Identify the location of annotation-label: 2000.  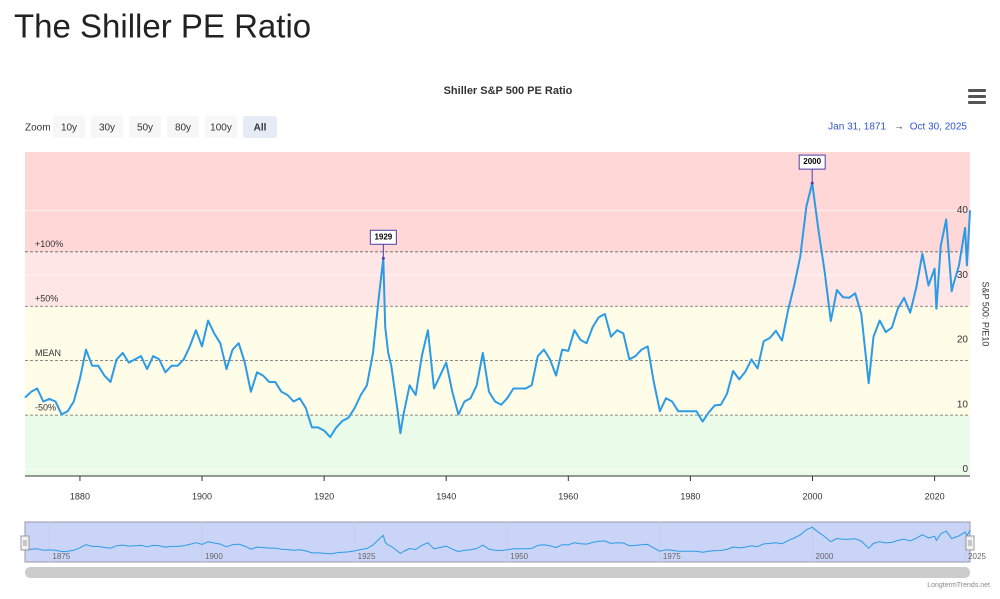
(812, 161).